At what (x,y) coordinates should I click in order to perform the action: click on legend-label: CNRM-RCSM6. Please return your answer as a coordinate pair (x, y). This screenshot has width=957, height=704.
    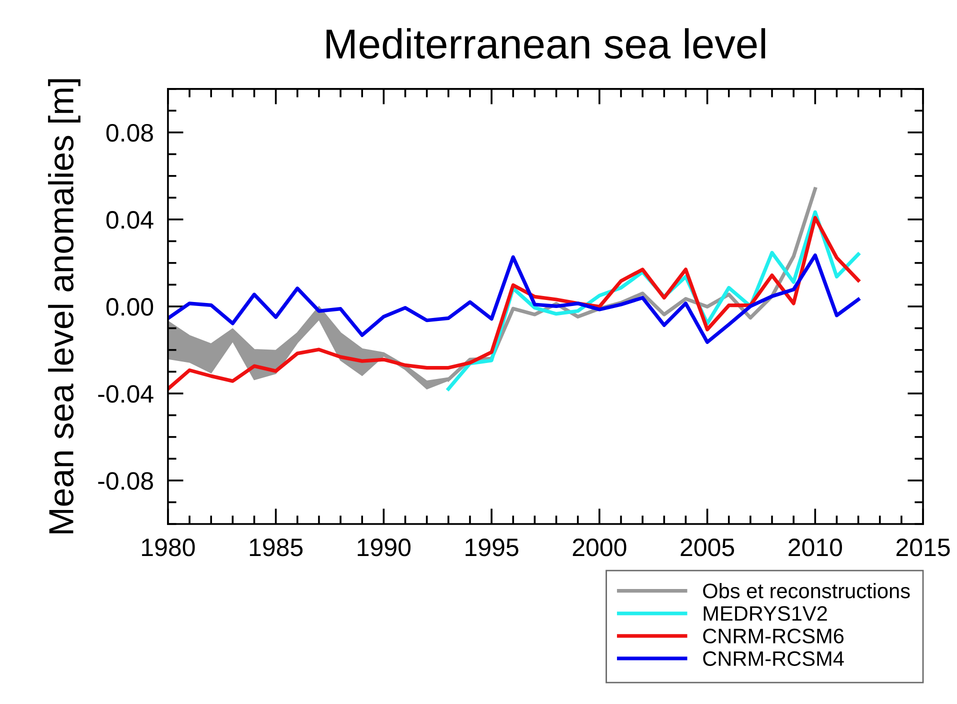
    Looking at the image, I should click on (773, 636).